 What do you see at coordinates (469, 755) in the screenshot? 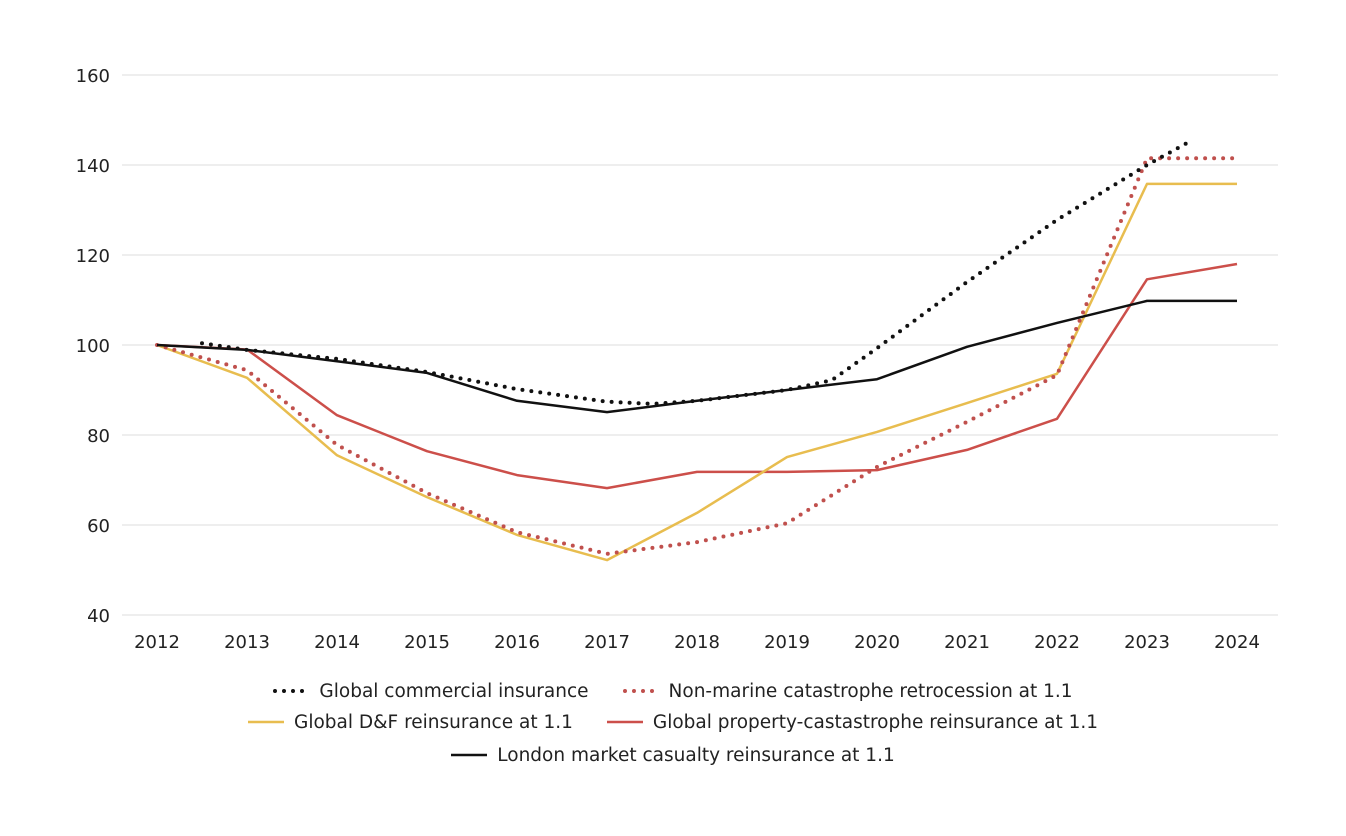
I see `black-line-swatch-icon` at bounding box center [469, 755].